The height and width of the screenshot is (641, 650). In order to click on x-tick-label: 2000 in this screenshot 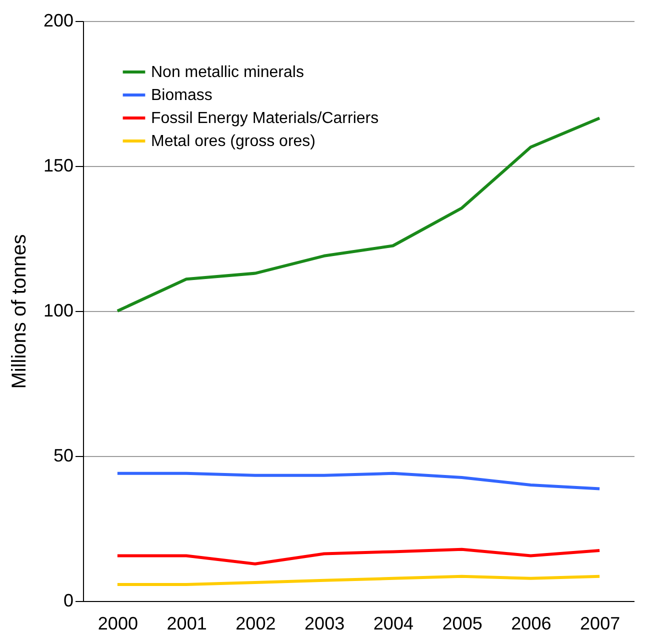, I will do `click(118, 624)`.